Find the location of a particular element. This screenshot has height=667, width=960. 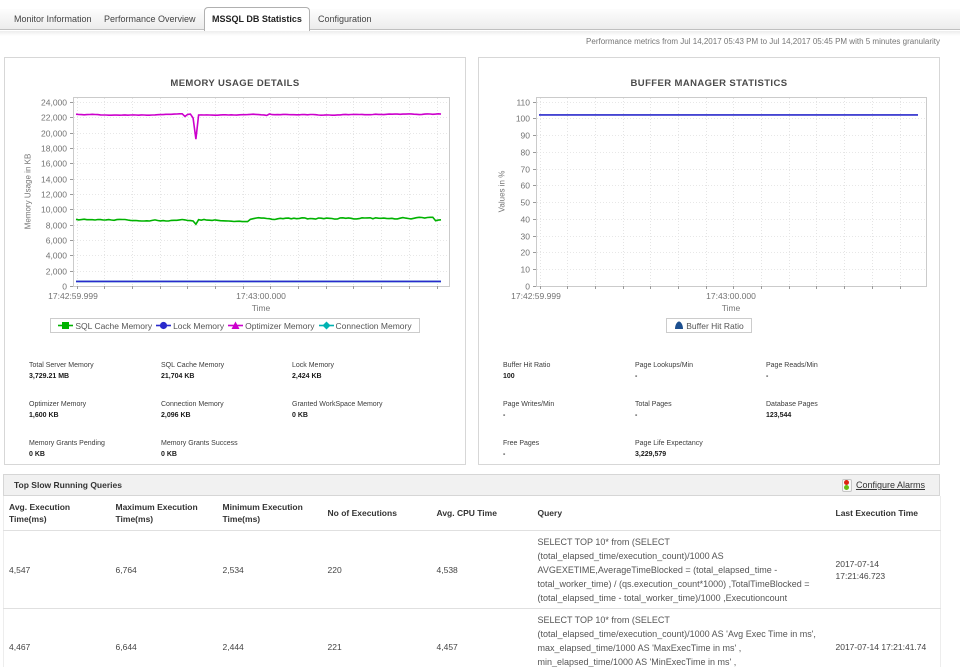

stat-free-pages: Free Pages - is located at coordinates (521, 449).